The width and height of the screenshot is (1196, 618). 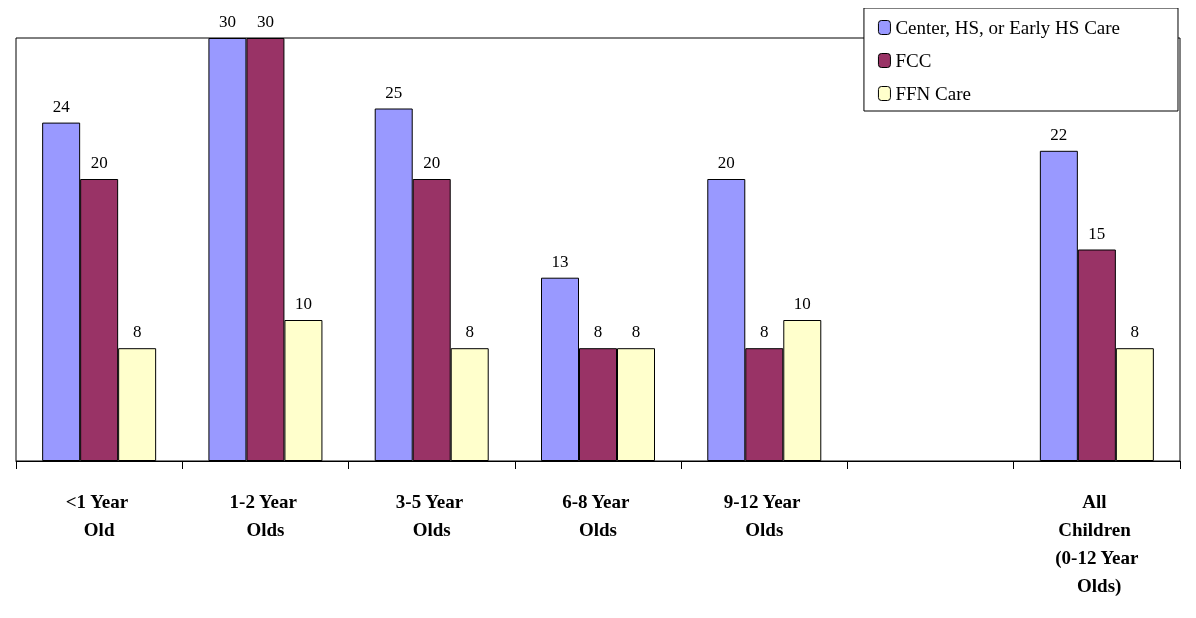 What do you see at coordinates (933, 93) in the screenshot?
I see `legend-label: FFN Care` at bounding box center [933, 93].